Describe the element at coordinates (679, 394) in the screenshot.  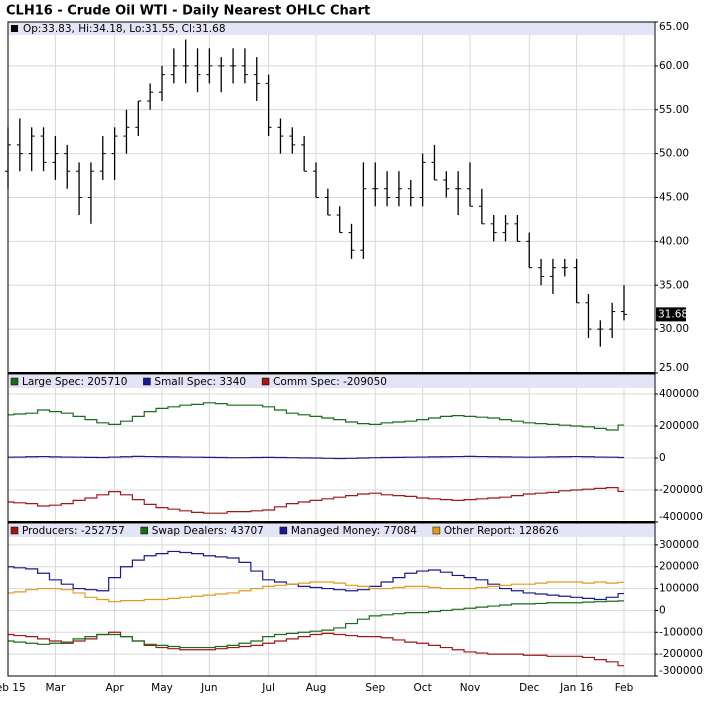
I see `y-tick-label: 400000` at that location.